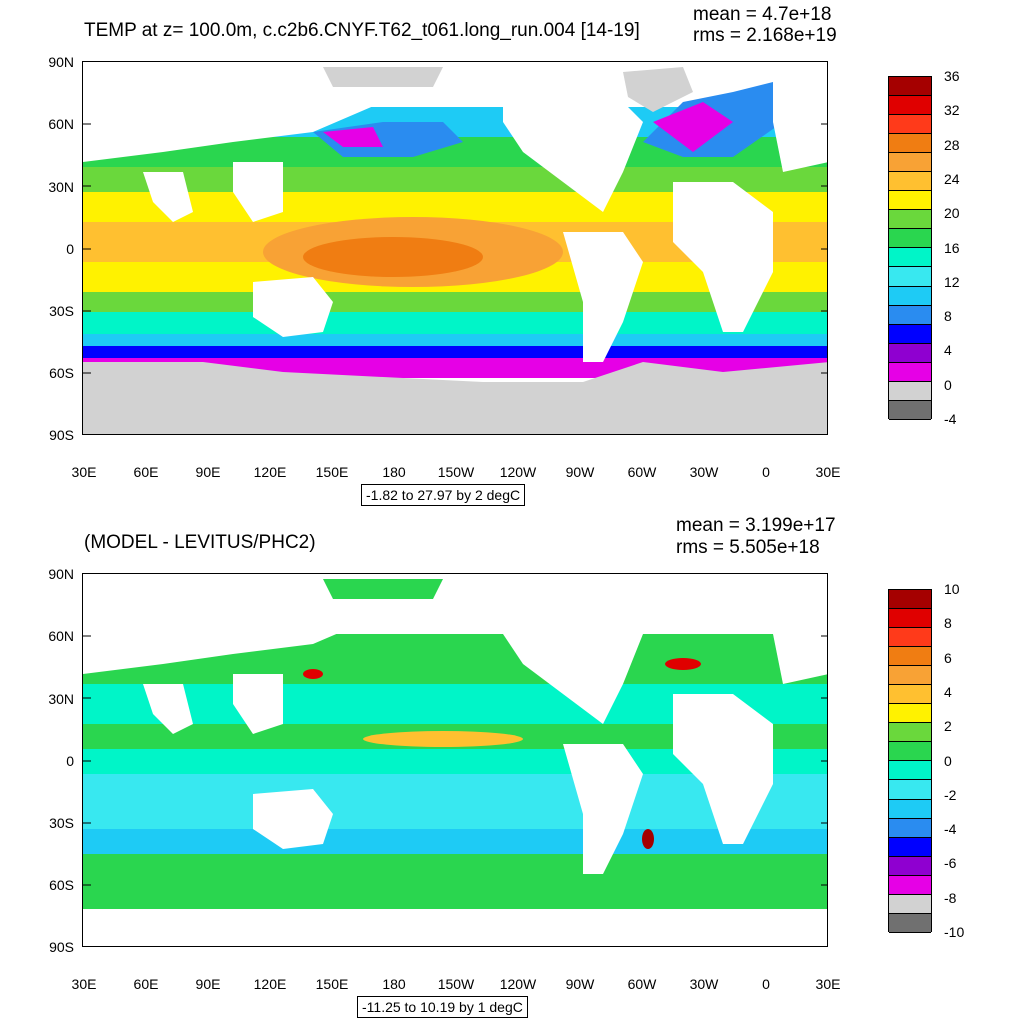 This screenshot has width=1024, height=1024. Describe the element at coordinates (950, 863) in the screenshot. I see `colorbar-label: -6` at that location.